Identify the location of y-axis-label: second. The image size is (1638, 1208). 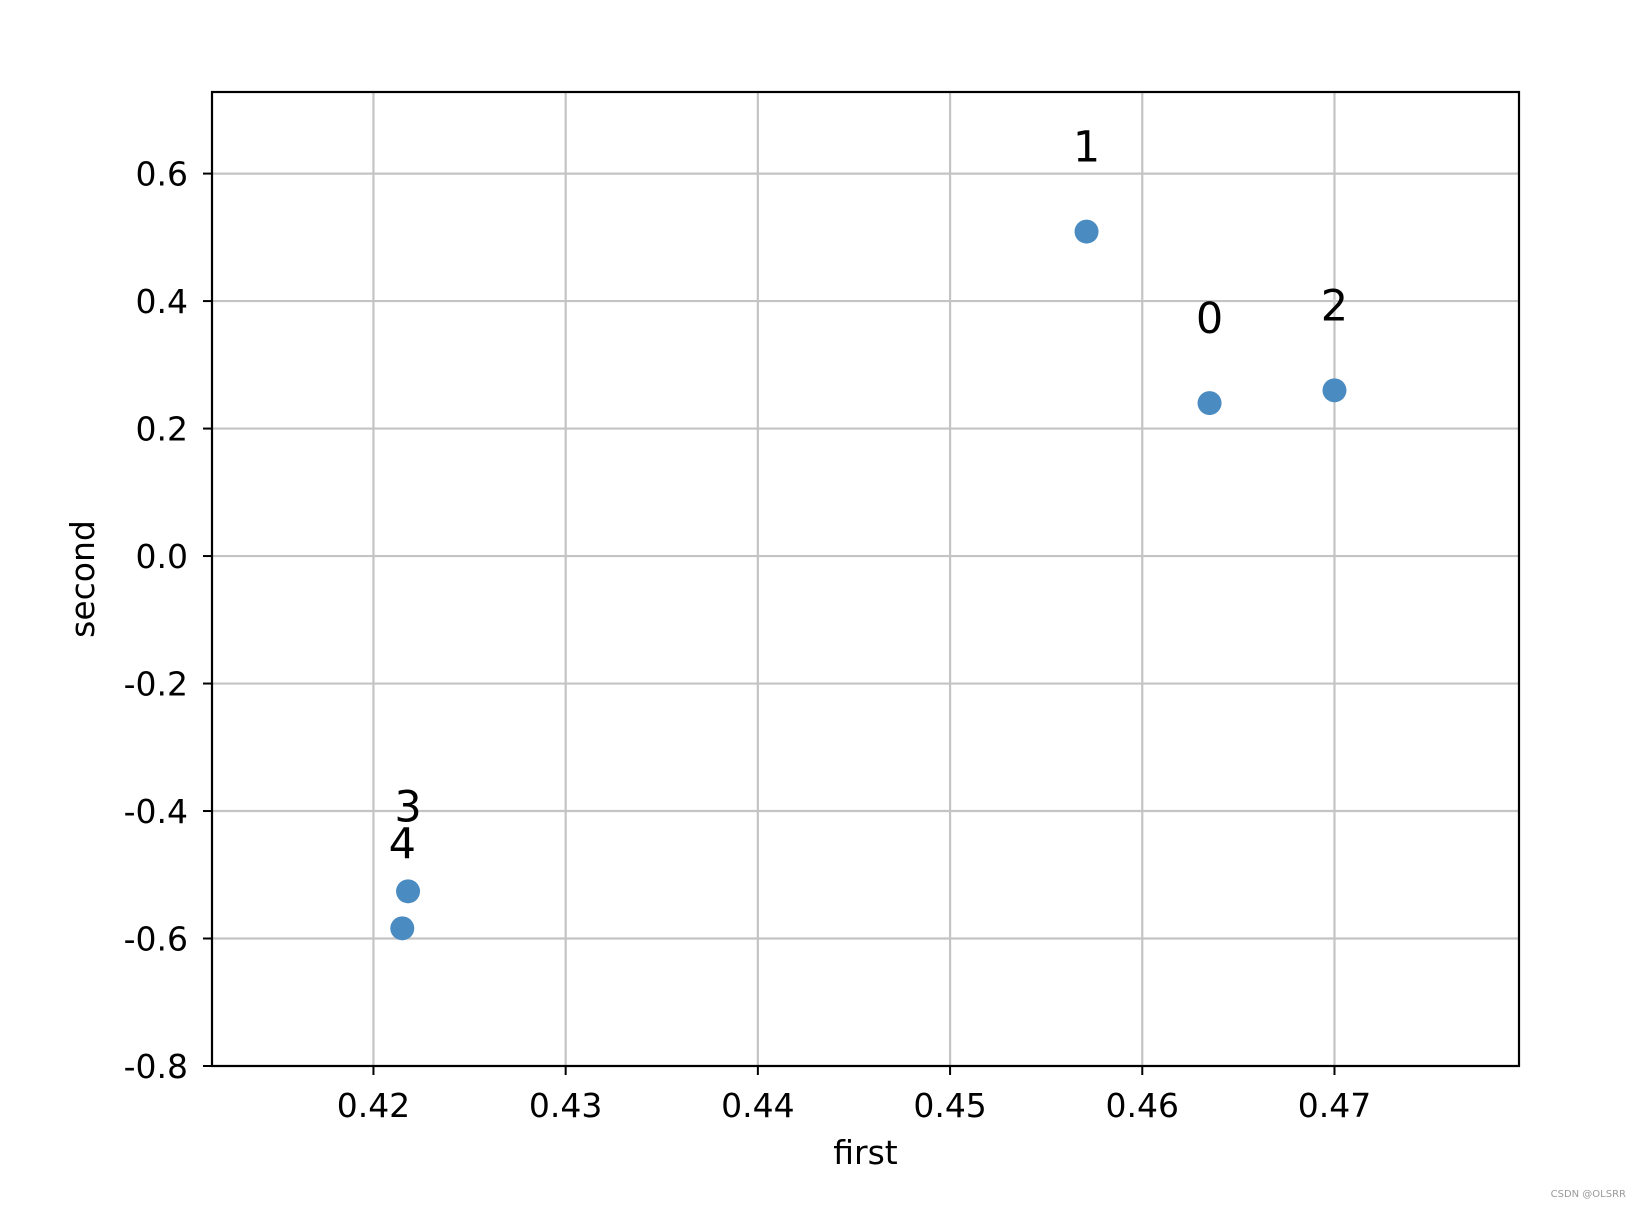
(82, 579).